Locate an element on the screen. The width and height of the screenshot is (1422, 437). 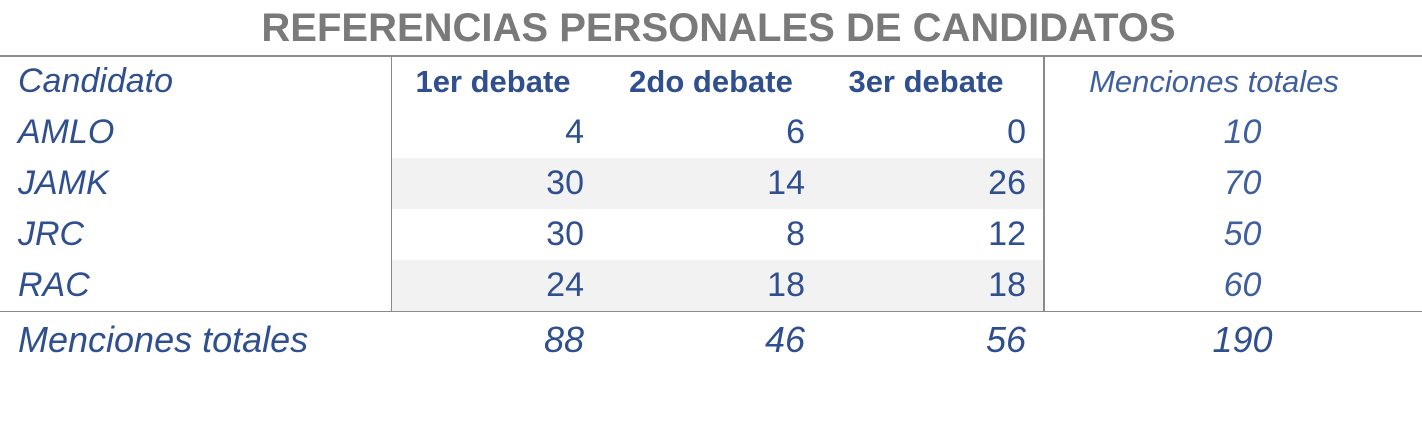
table-row: RAC 24 18 18 60 is located at coordinates (711, 285).